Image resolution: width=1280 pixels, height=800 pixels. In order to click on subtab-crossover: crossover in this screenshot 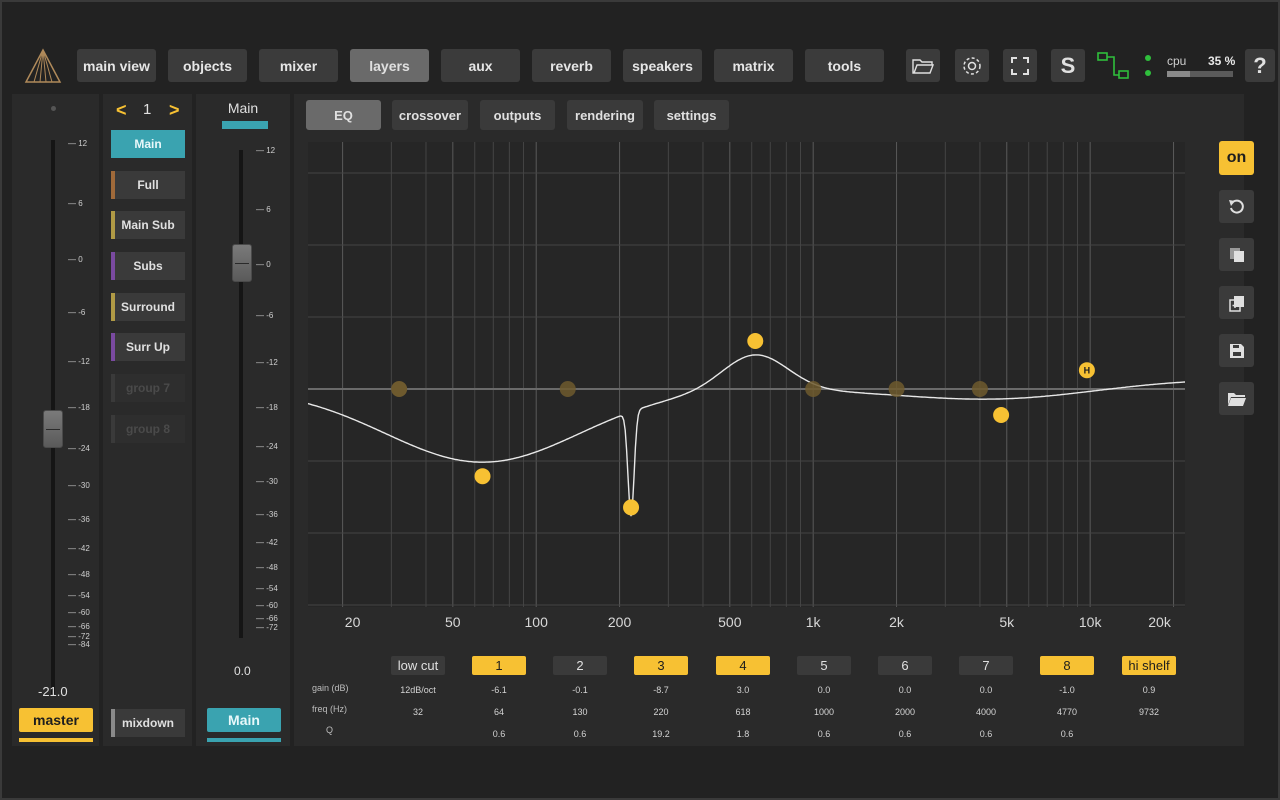, I will do `click(430, 115)`.